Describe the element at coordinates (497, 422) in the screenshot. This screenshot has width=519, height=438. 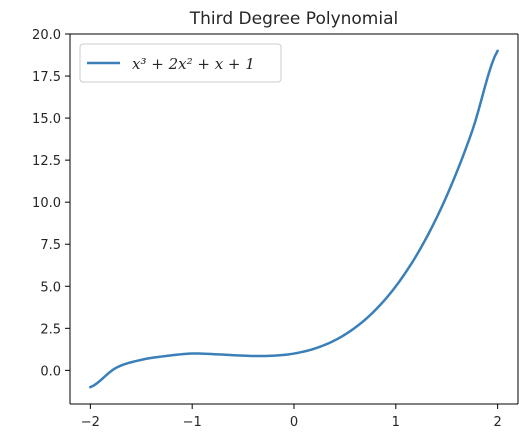
I see `x-tick-label: 2` at that location.